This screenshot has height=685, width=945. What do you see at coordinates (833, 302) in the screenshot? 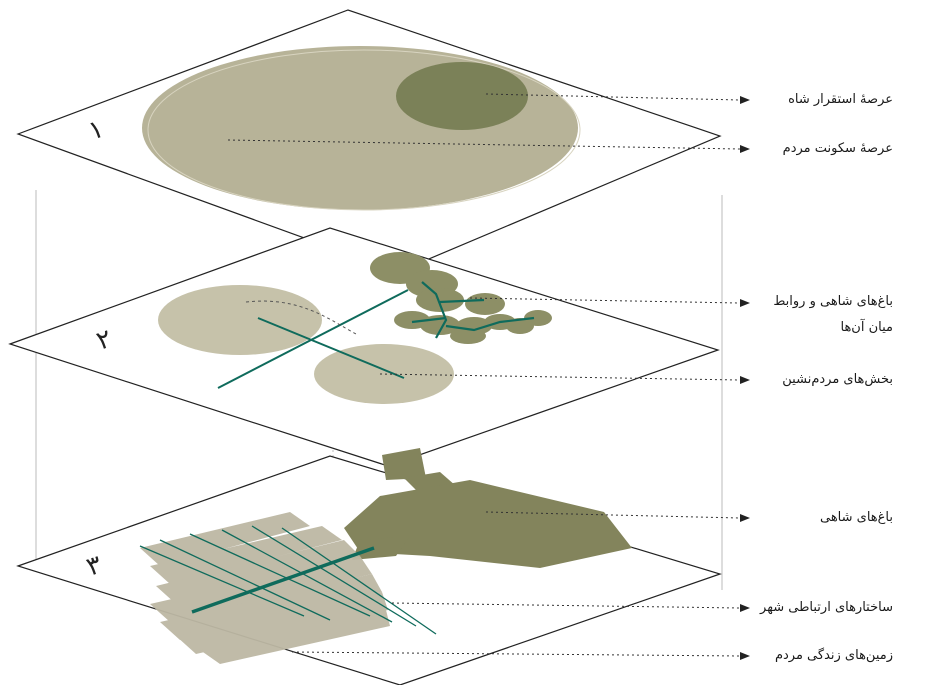
I see `label-royal-gardens-links-line1: باغ‌های شاهی و روابط` at bounding box center [833, 302].